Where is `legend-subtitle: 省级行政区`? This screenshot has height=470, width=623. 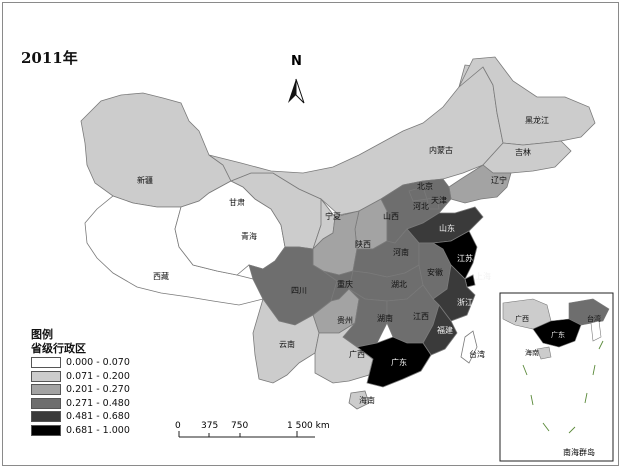 legend-subtitle: 省级行政区 is located at coordinates (58, 348).